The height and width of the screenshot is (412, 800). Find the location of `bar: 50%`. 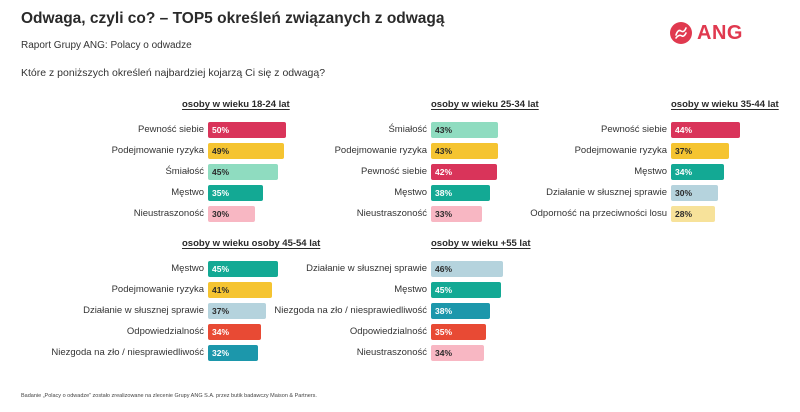

bar: 50% is located at coordinates (247, 130).